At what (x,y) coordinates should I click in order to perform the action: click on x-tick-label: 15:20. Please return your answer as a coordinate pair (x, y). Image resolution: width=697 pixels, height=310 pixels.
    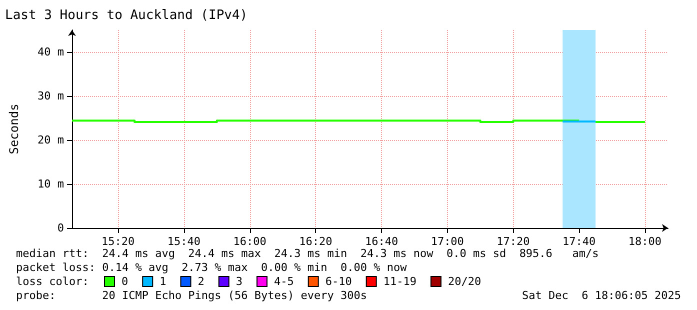
    Looking at the image, I should click on (118, 241).